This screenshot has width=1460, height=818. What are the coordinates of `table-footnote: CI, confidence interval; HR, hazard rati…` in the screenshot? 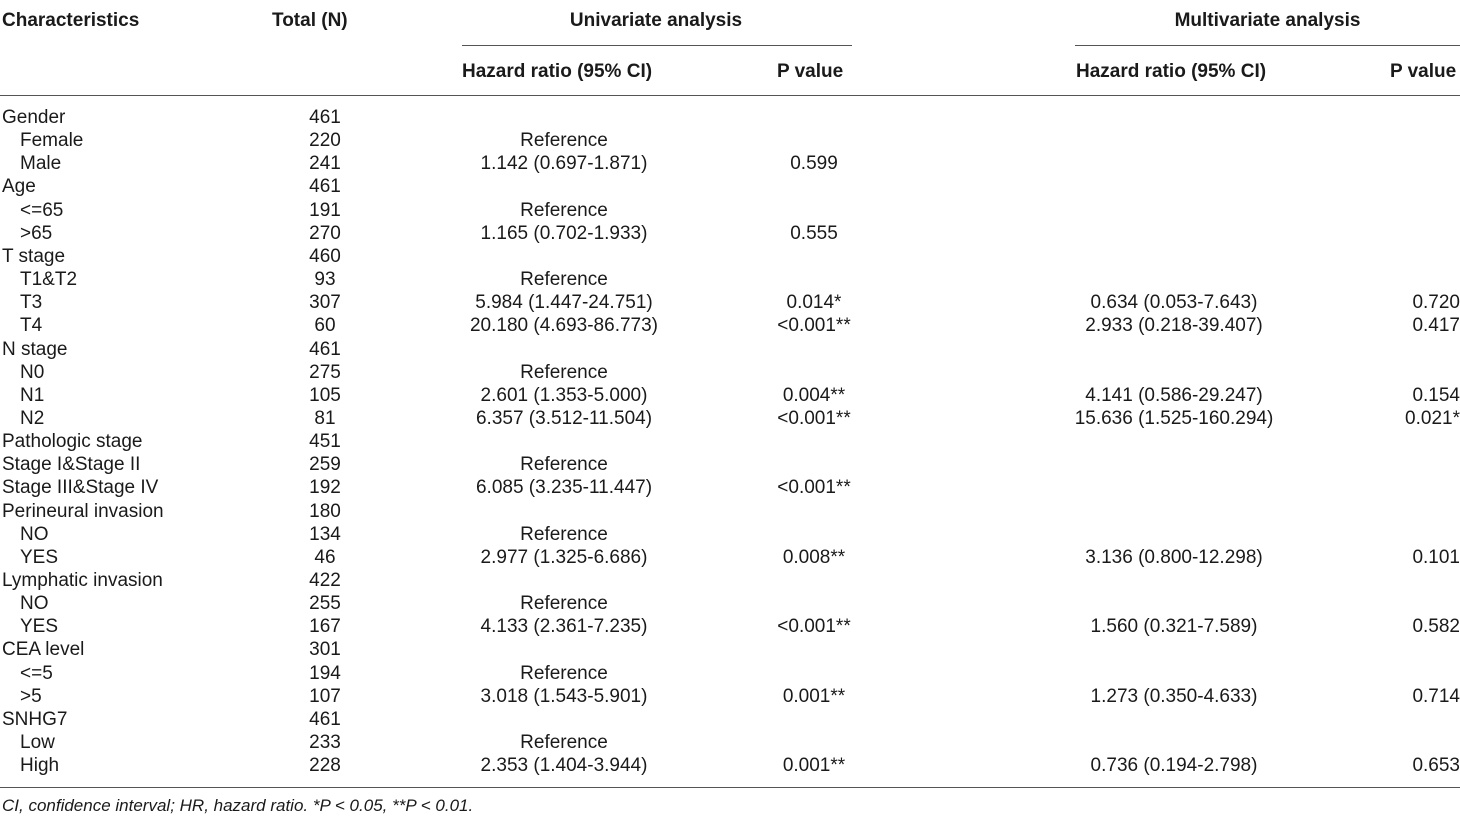 It's located at (238, 805).